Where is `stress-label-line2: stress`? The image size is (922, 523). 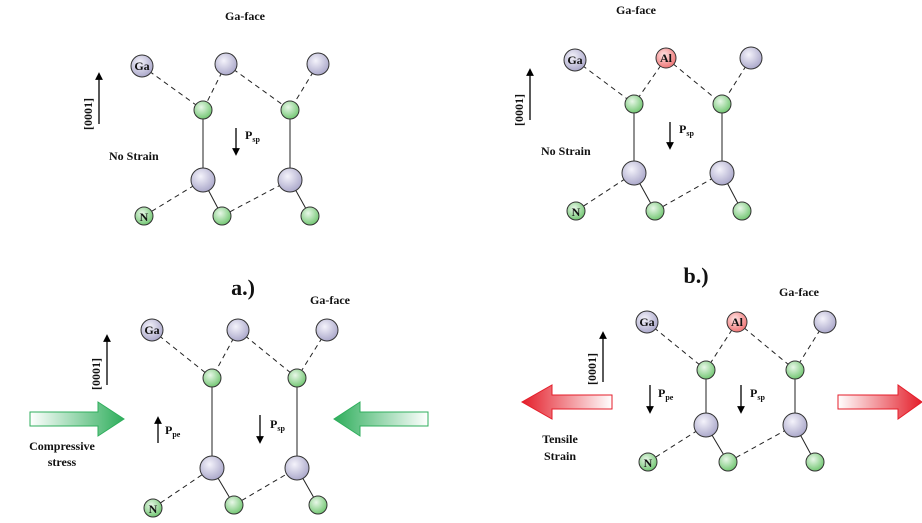
stress-label-line2: stress is located at coordinates (62, 462).